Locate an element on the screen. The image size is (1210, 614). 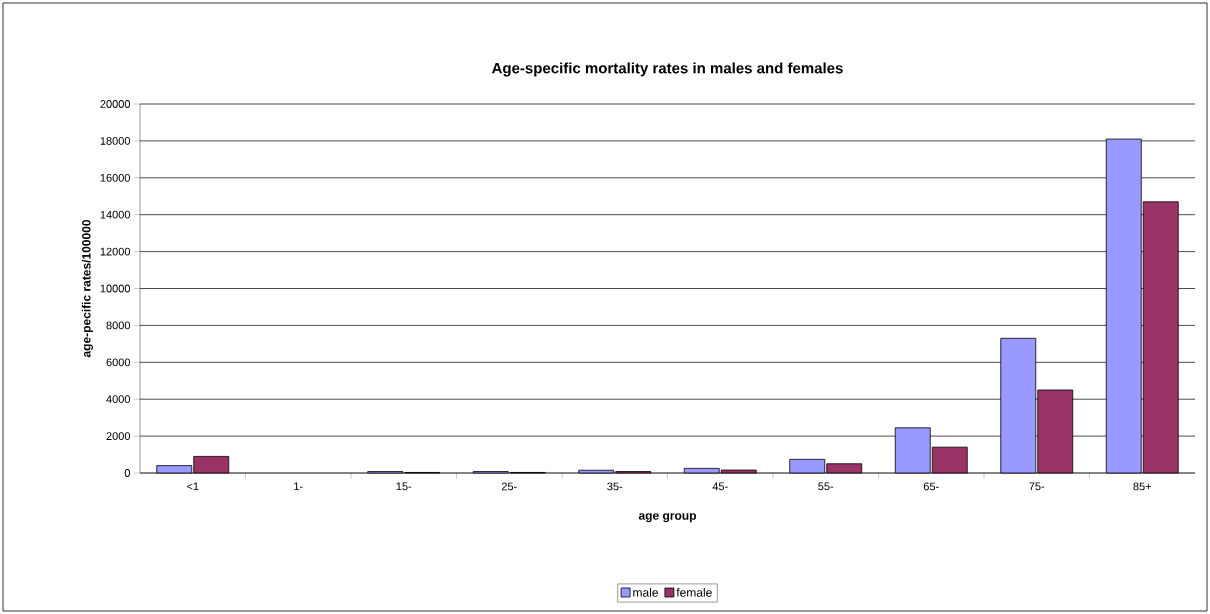
x-tick-label: 65- is located at coordinates (931, 486).